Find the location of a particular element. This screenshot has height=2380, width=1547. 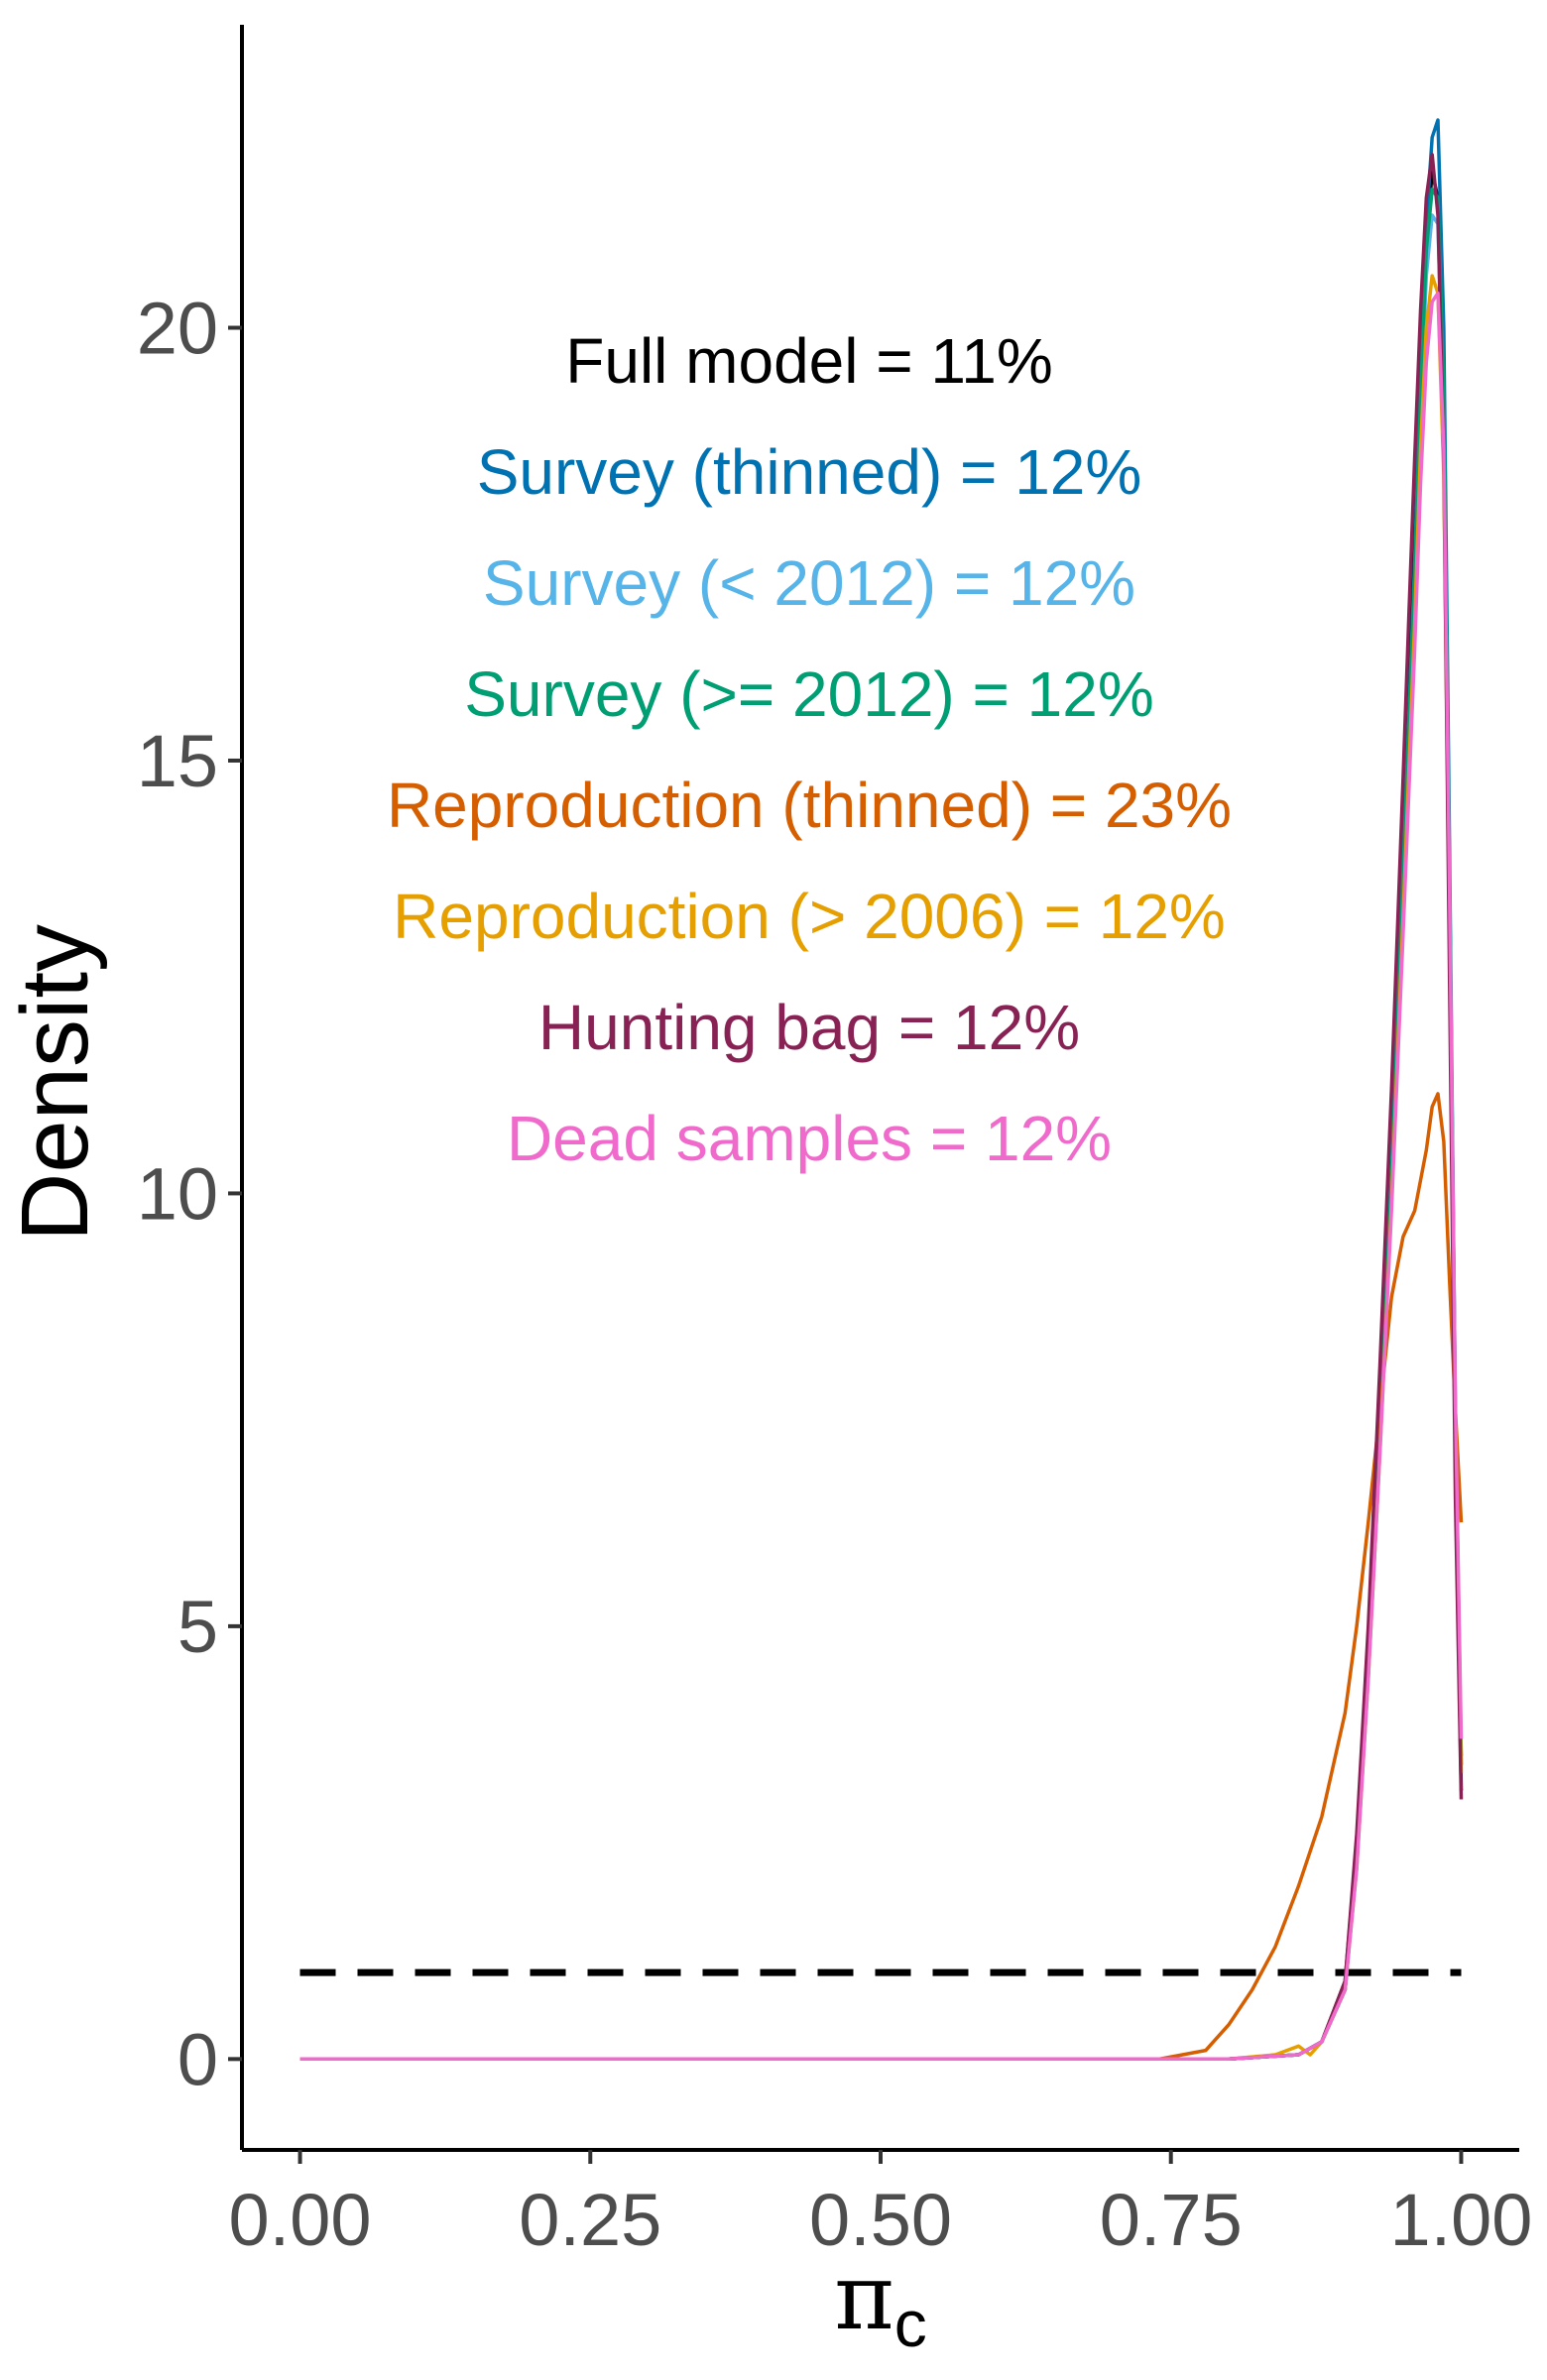

x-axis-title: πc is located at coordinates (880, 2302).